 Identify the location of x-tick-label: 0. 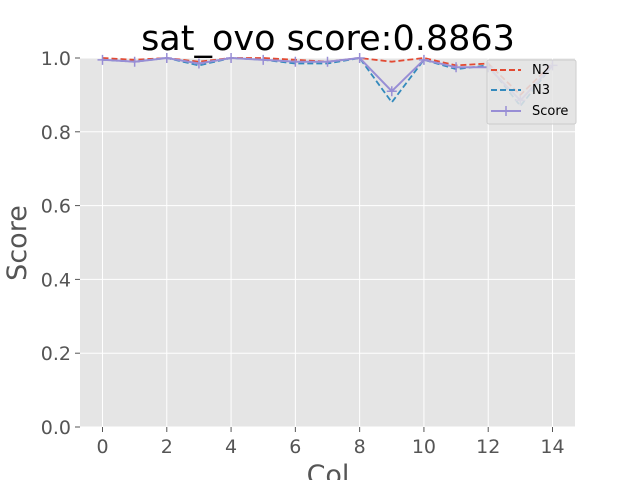
(102, 447).